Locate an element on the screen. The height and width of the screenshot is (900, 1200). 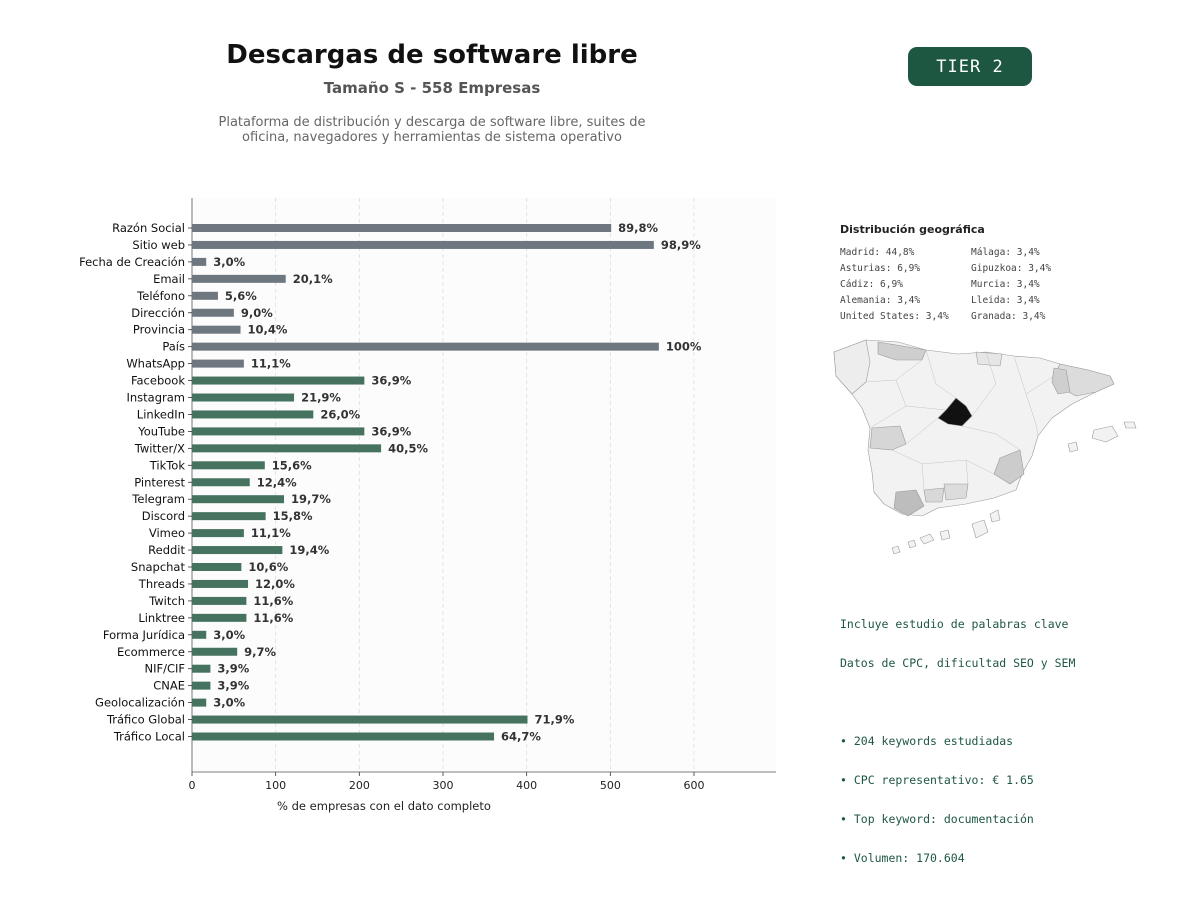
geo-item: Gipuzkoa: 3,4% is located at coordinates (1011, 268).